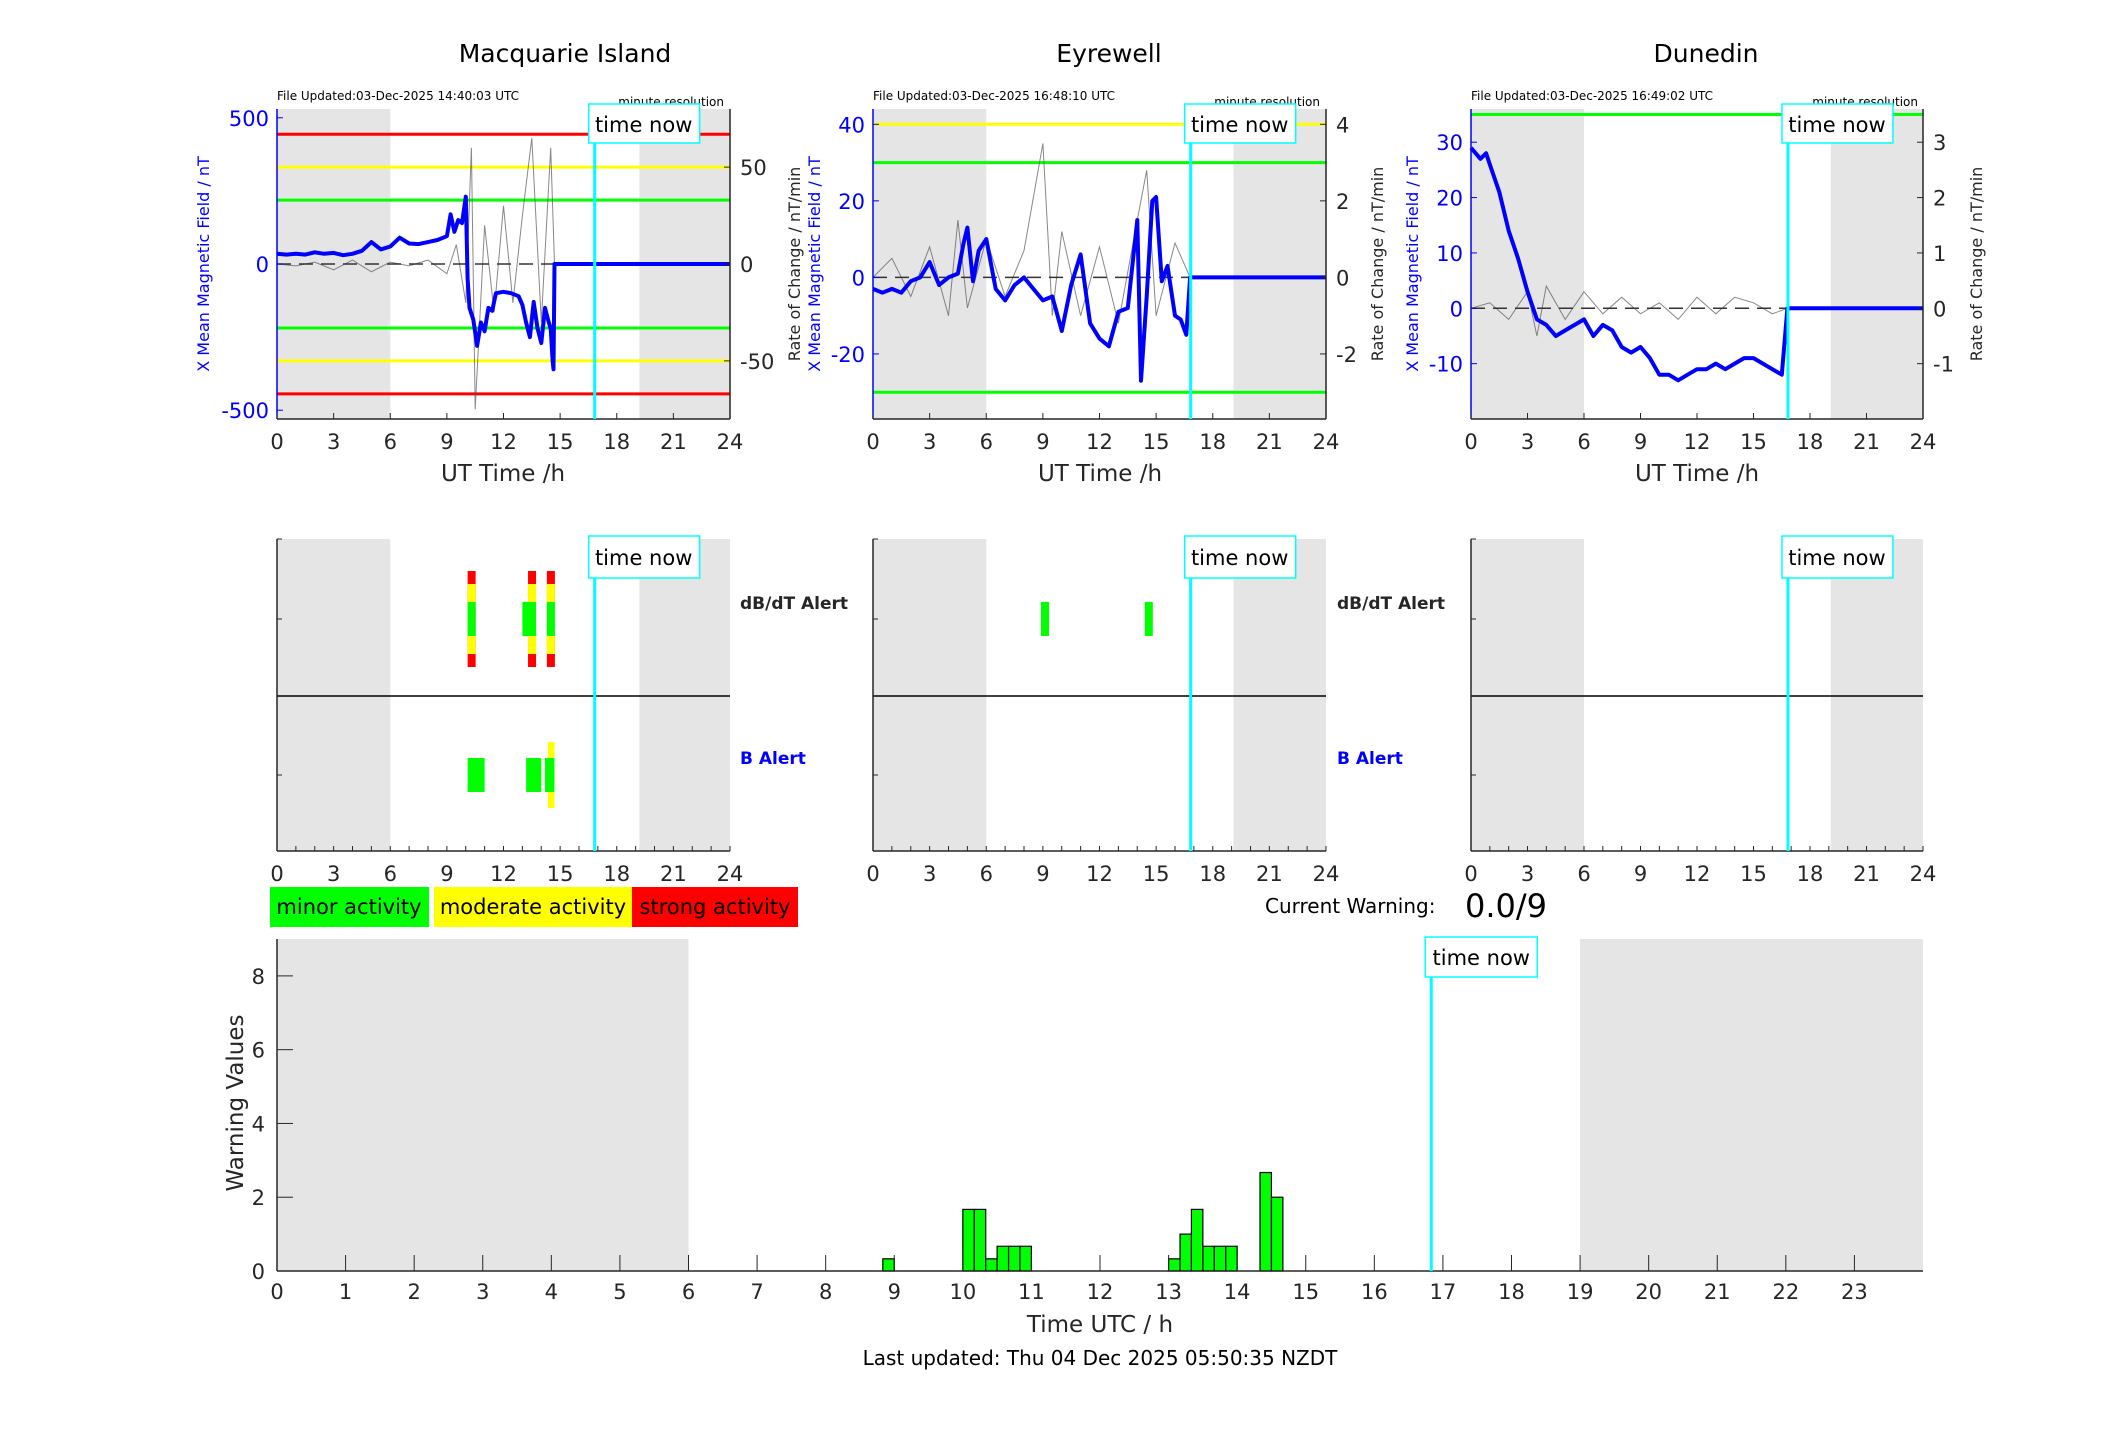 This screenshot has height=1437, width=2117. What do you see at coordinates (1370, 759) in the screenshot?
I see `b-alert-label-eyrewell: B Alert` at bounding box center [1370, 759].